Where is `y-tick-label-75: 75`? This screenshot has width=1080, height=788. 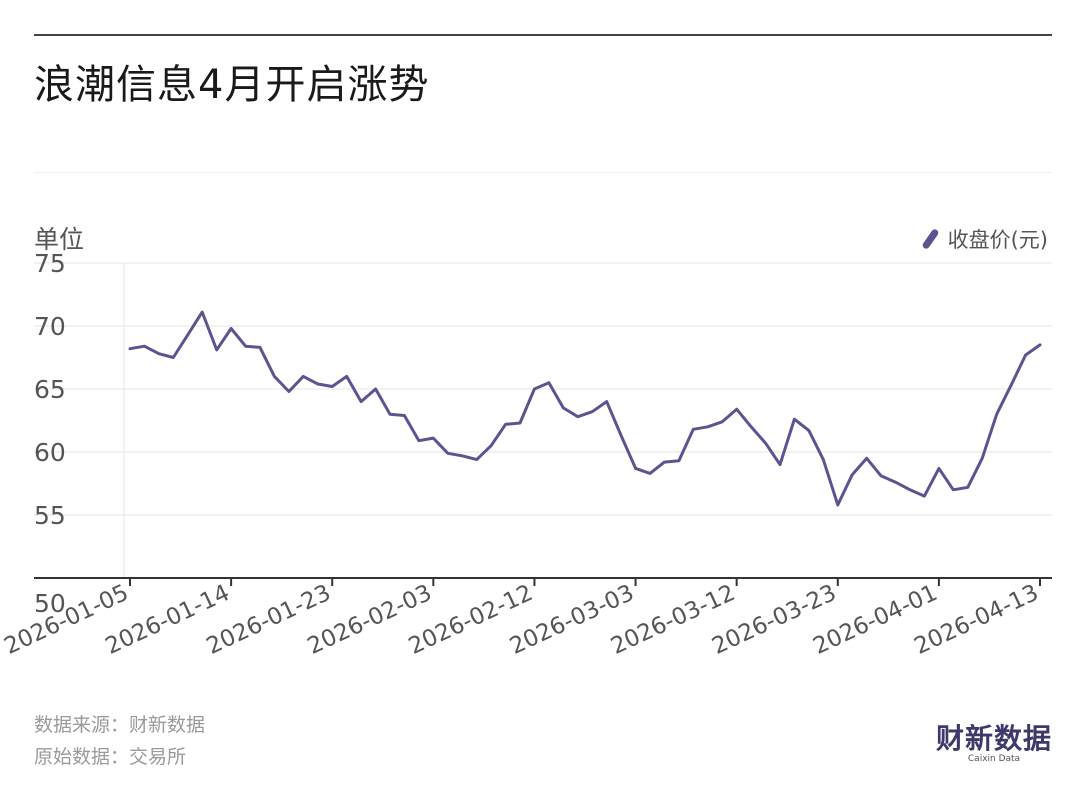
y-tick-label-75: 75 is located at coordinates (50, 263).